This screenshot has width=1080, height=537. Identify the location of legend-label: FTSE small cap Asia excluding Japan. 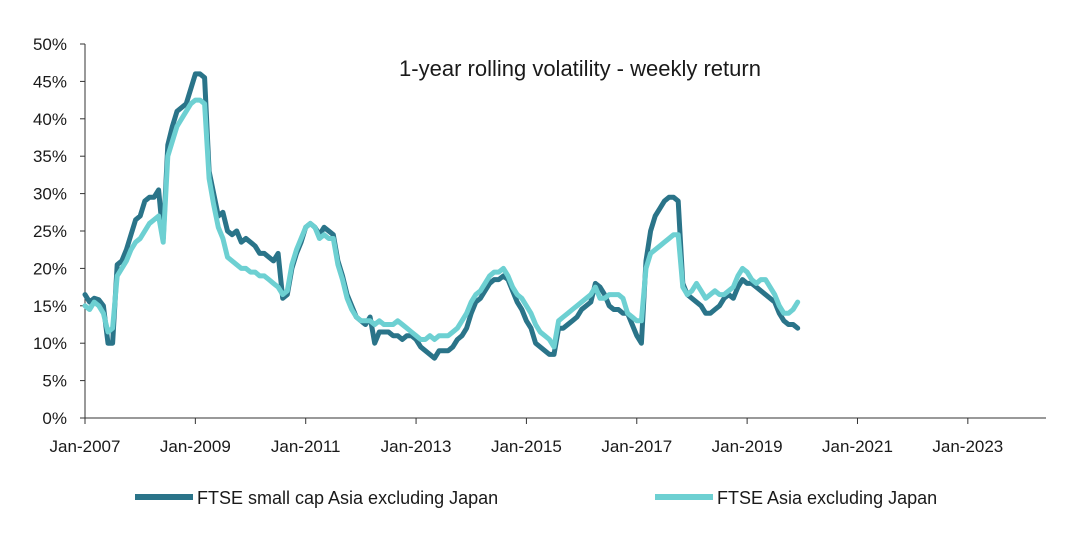
(347, 498).